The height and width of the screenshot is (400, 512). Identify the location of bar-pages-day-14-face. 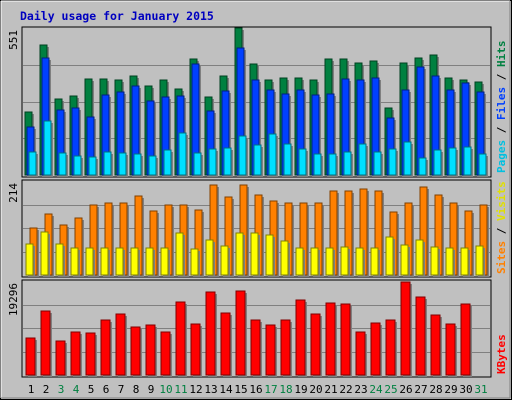
(227, 161).